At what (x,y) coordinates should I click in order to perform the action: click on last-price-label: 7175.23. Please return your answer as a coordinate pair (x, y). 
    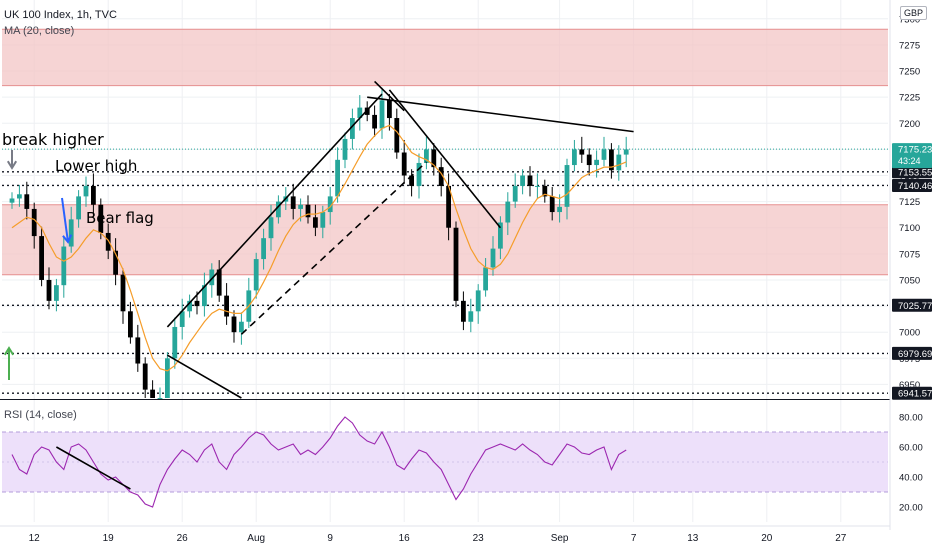
    Looking at the image, I should click on (915, 150).